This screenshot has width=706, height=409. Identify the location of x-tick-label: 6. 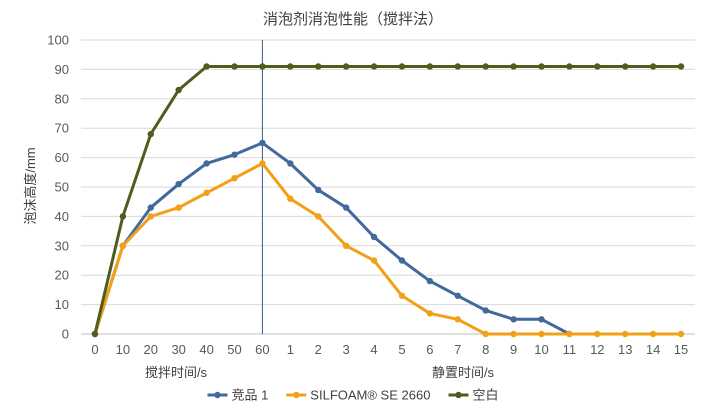
(429, 349).